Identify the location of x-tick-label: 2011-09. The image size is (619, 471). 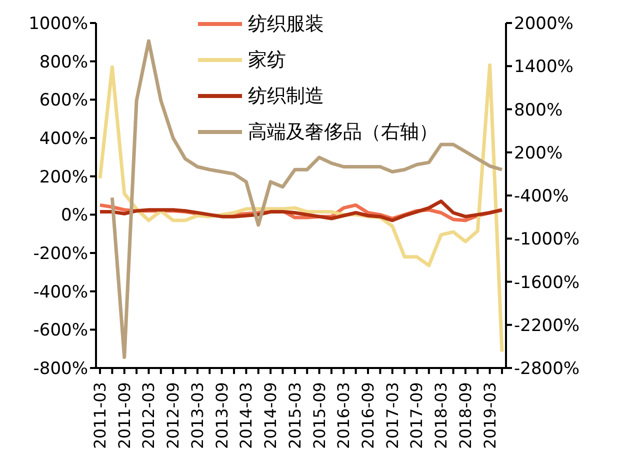
(124, 415).